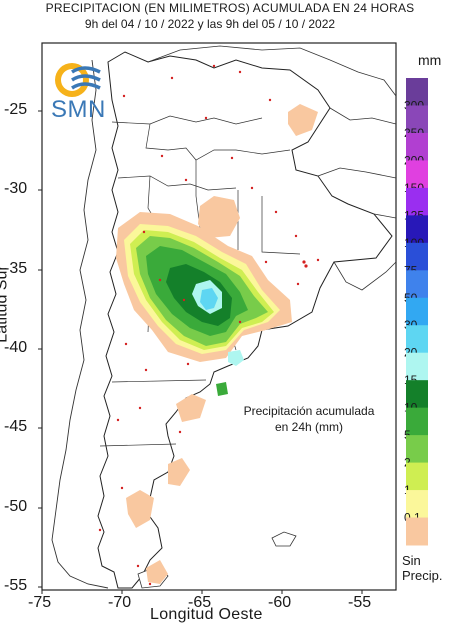 The height and width of the screenshot is (628, 460). Describe the element at coordinates (309, 411) in the screenshot. I see `annotation-line-1: Precipitación acumulada` at that location.